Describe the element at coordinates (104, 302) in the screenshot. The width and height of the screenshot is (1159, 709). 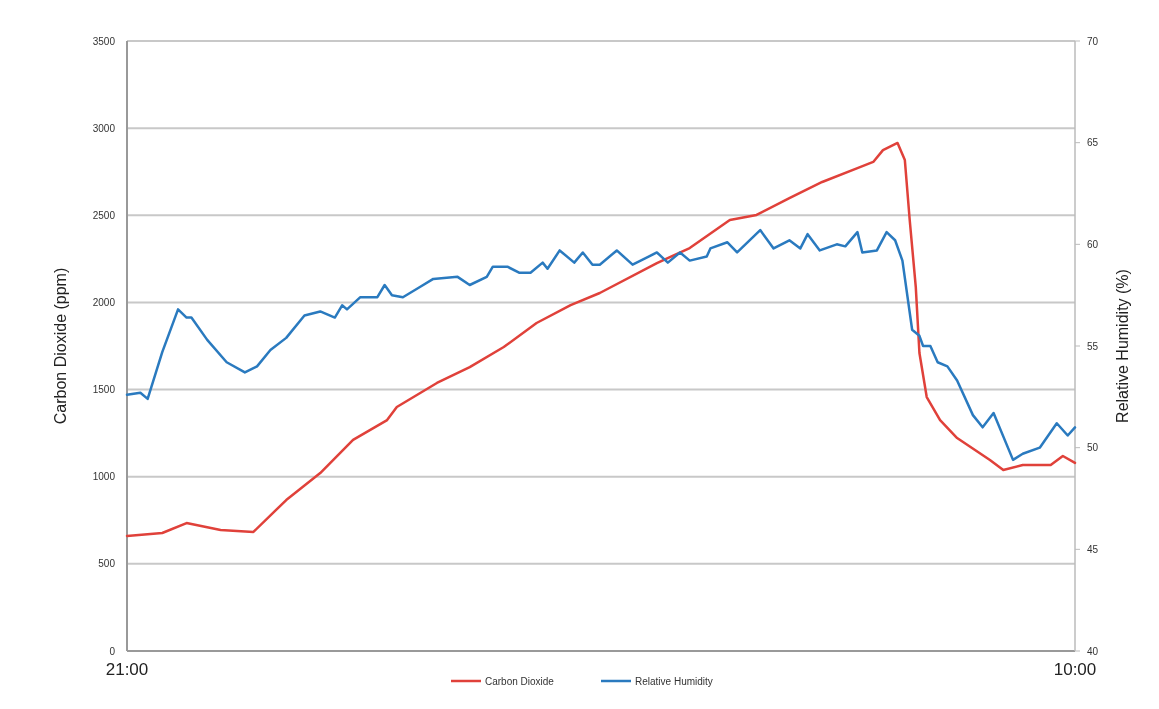
I see `y-tick-label: 2000` at that location.